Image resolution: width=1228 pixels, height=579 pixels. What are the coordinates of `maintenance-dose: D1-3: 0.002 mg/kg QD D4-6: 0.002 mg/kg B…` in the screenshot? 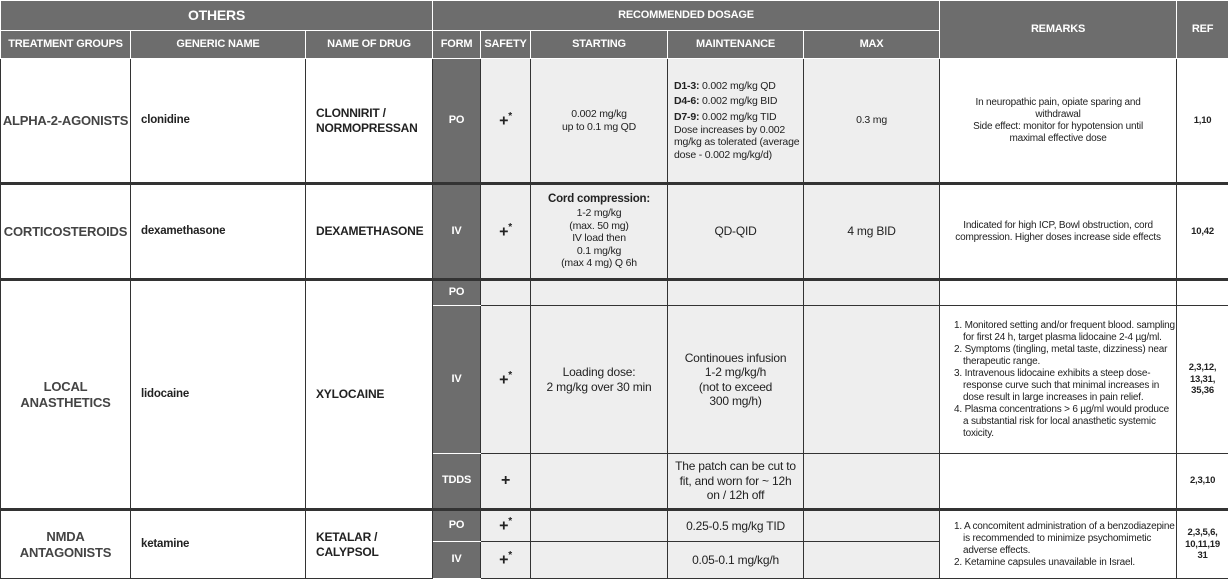 It's located at (736, 121).